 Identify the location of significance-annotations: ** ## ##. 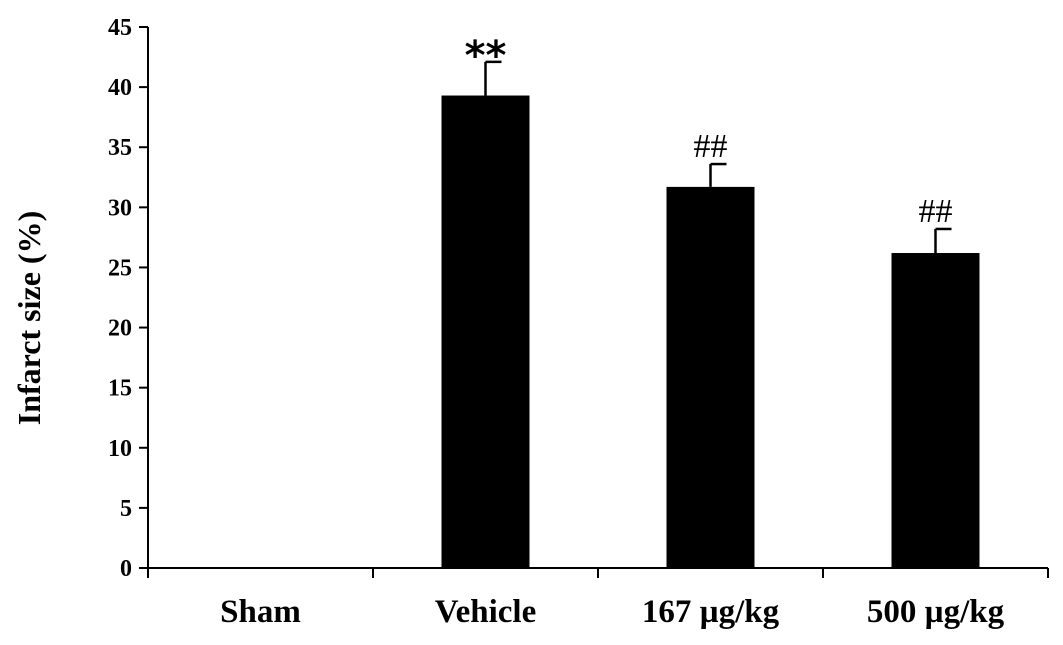
(709, 131).